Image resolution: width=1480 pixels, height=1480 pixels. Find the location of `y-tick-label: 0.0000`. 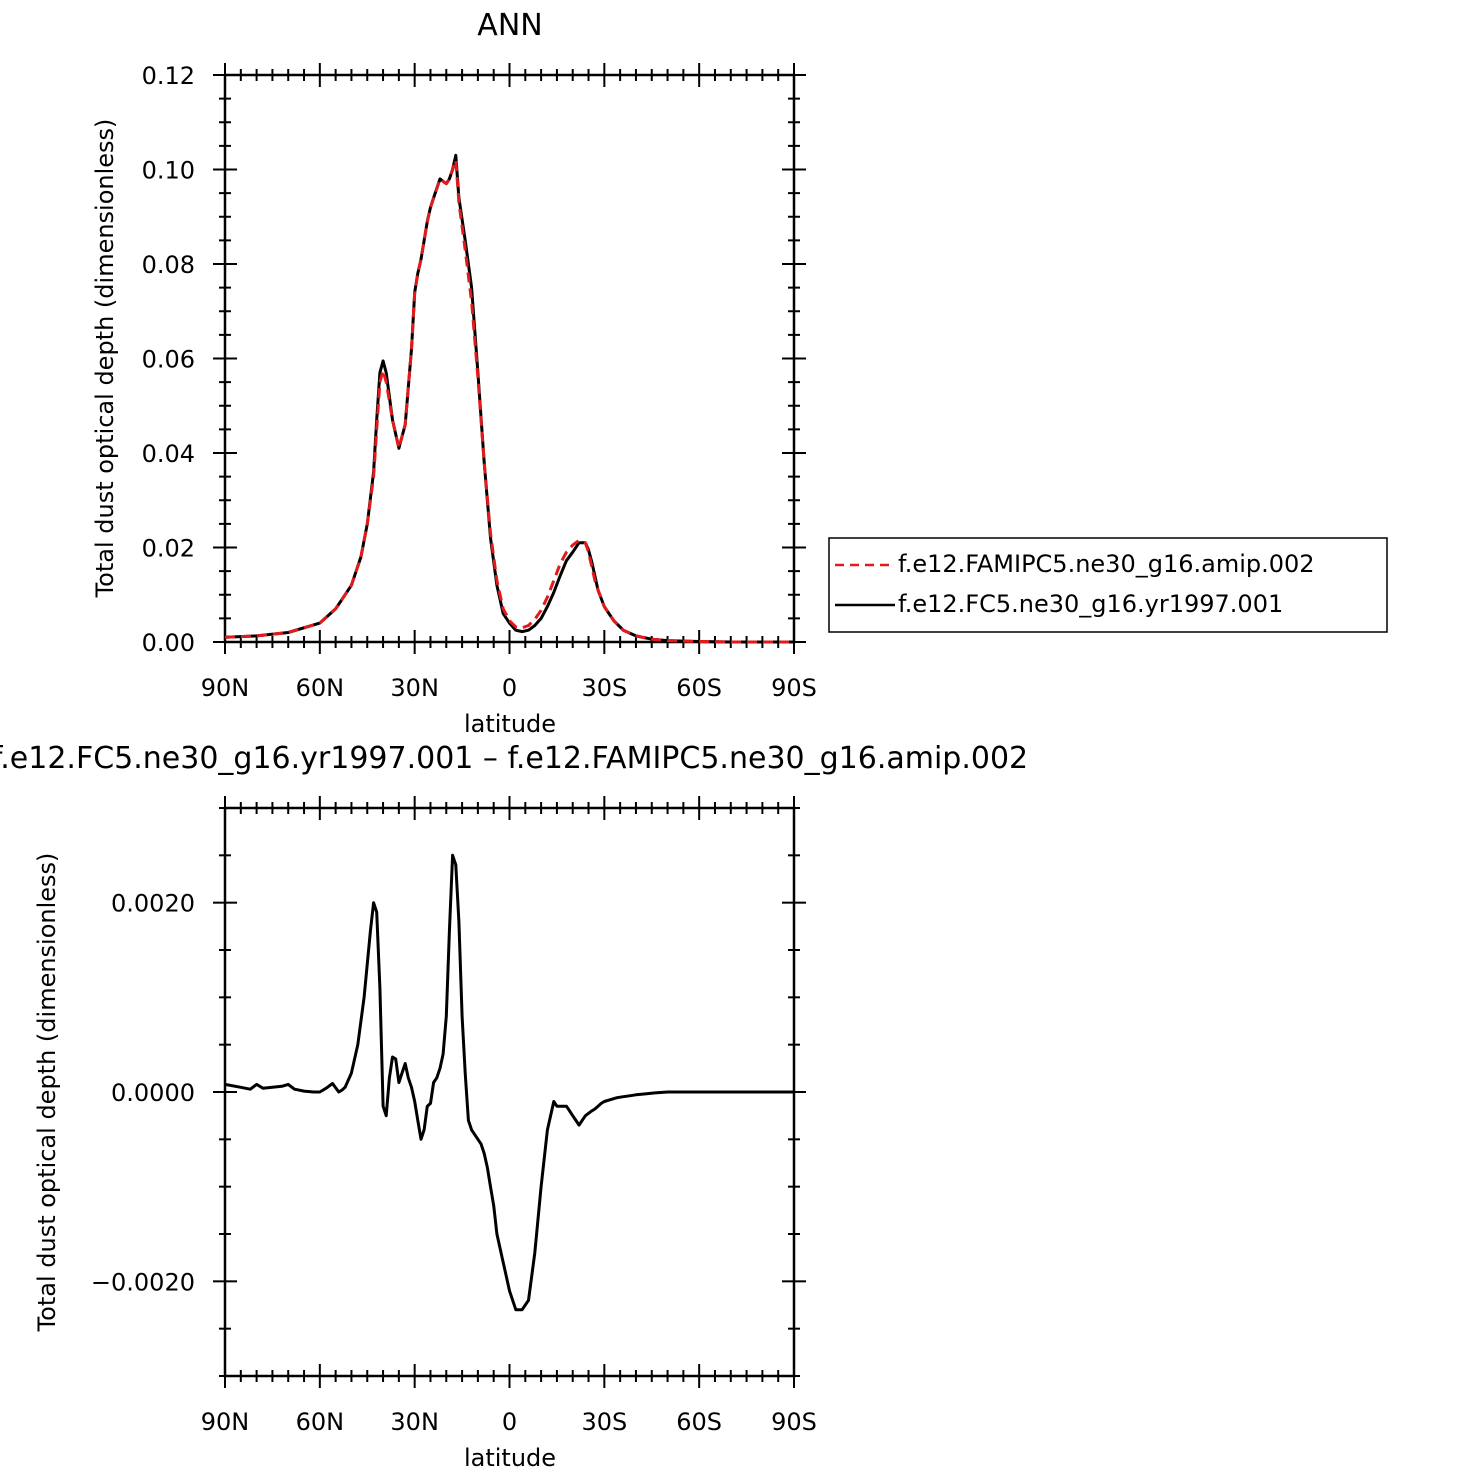

y-tick-label: 0.0000 is located at coordinates (153, 1093).